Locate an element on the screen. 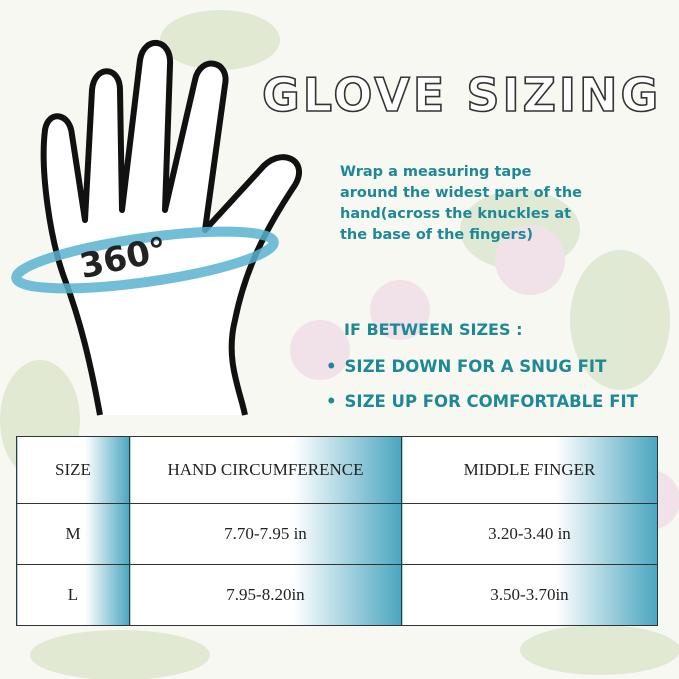 The image size is (679, 679). table-row: M 7.70-7.95 in 3.20-3.40 in is located at coordinates (337, 534).